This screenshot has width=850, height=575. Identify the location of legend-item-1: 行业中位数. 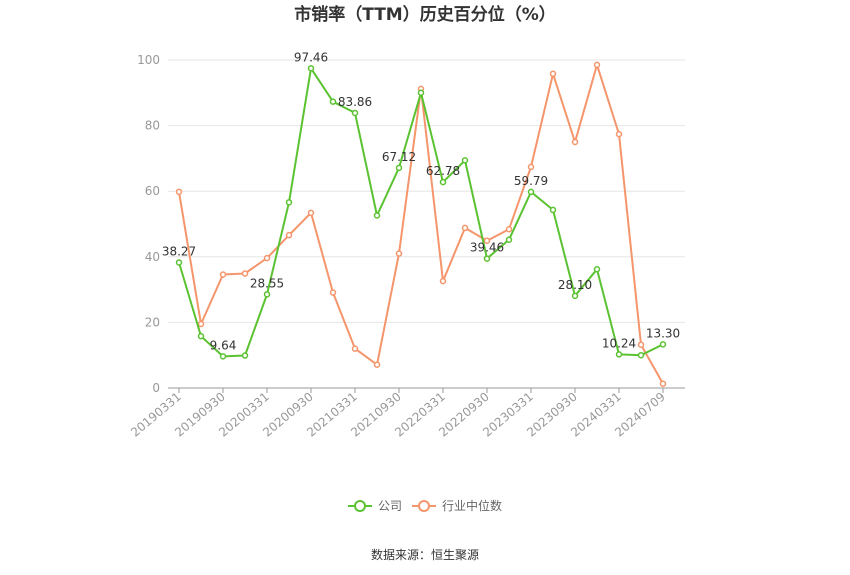
(457, 505).